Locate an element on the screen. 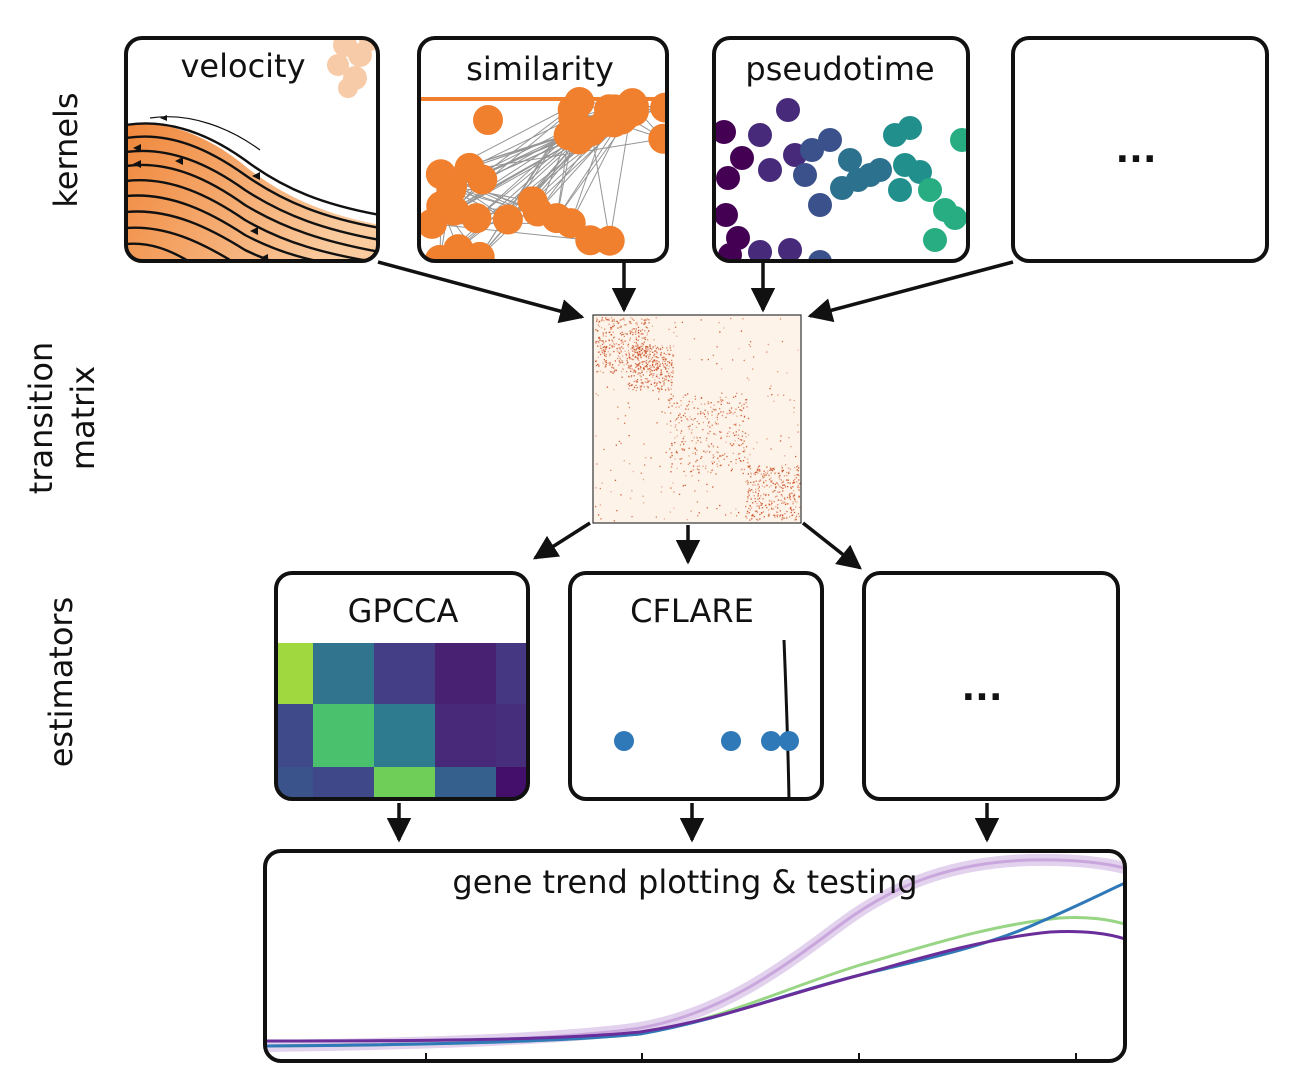  row-label-transition: transition is located at coordinates (41, 418).